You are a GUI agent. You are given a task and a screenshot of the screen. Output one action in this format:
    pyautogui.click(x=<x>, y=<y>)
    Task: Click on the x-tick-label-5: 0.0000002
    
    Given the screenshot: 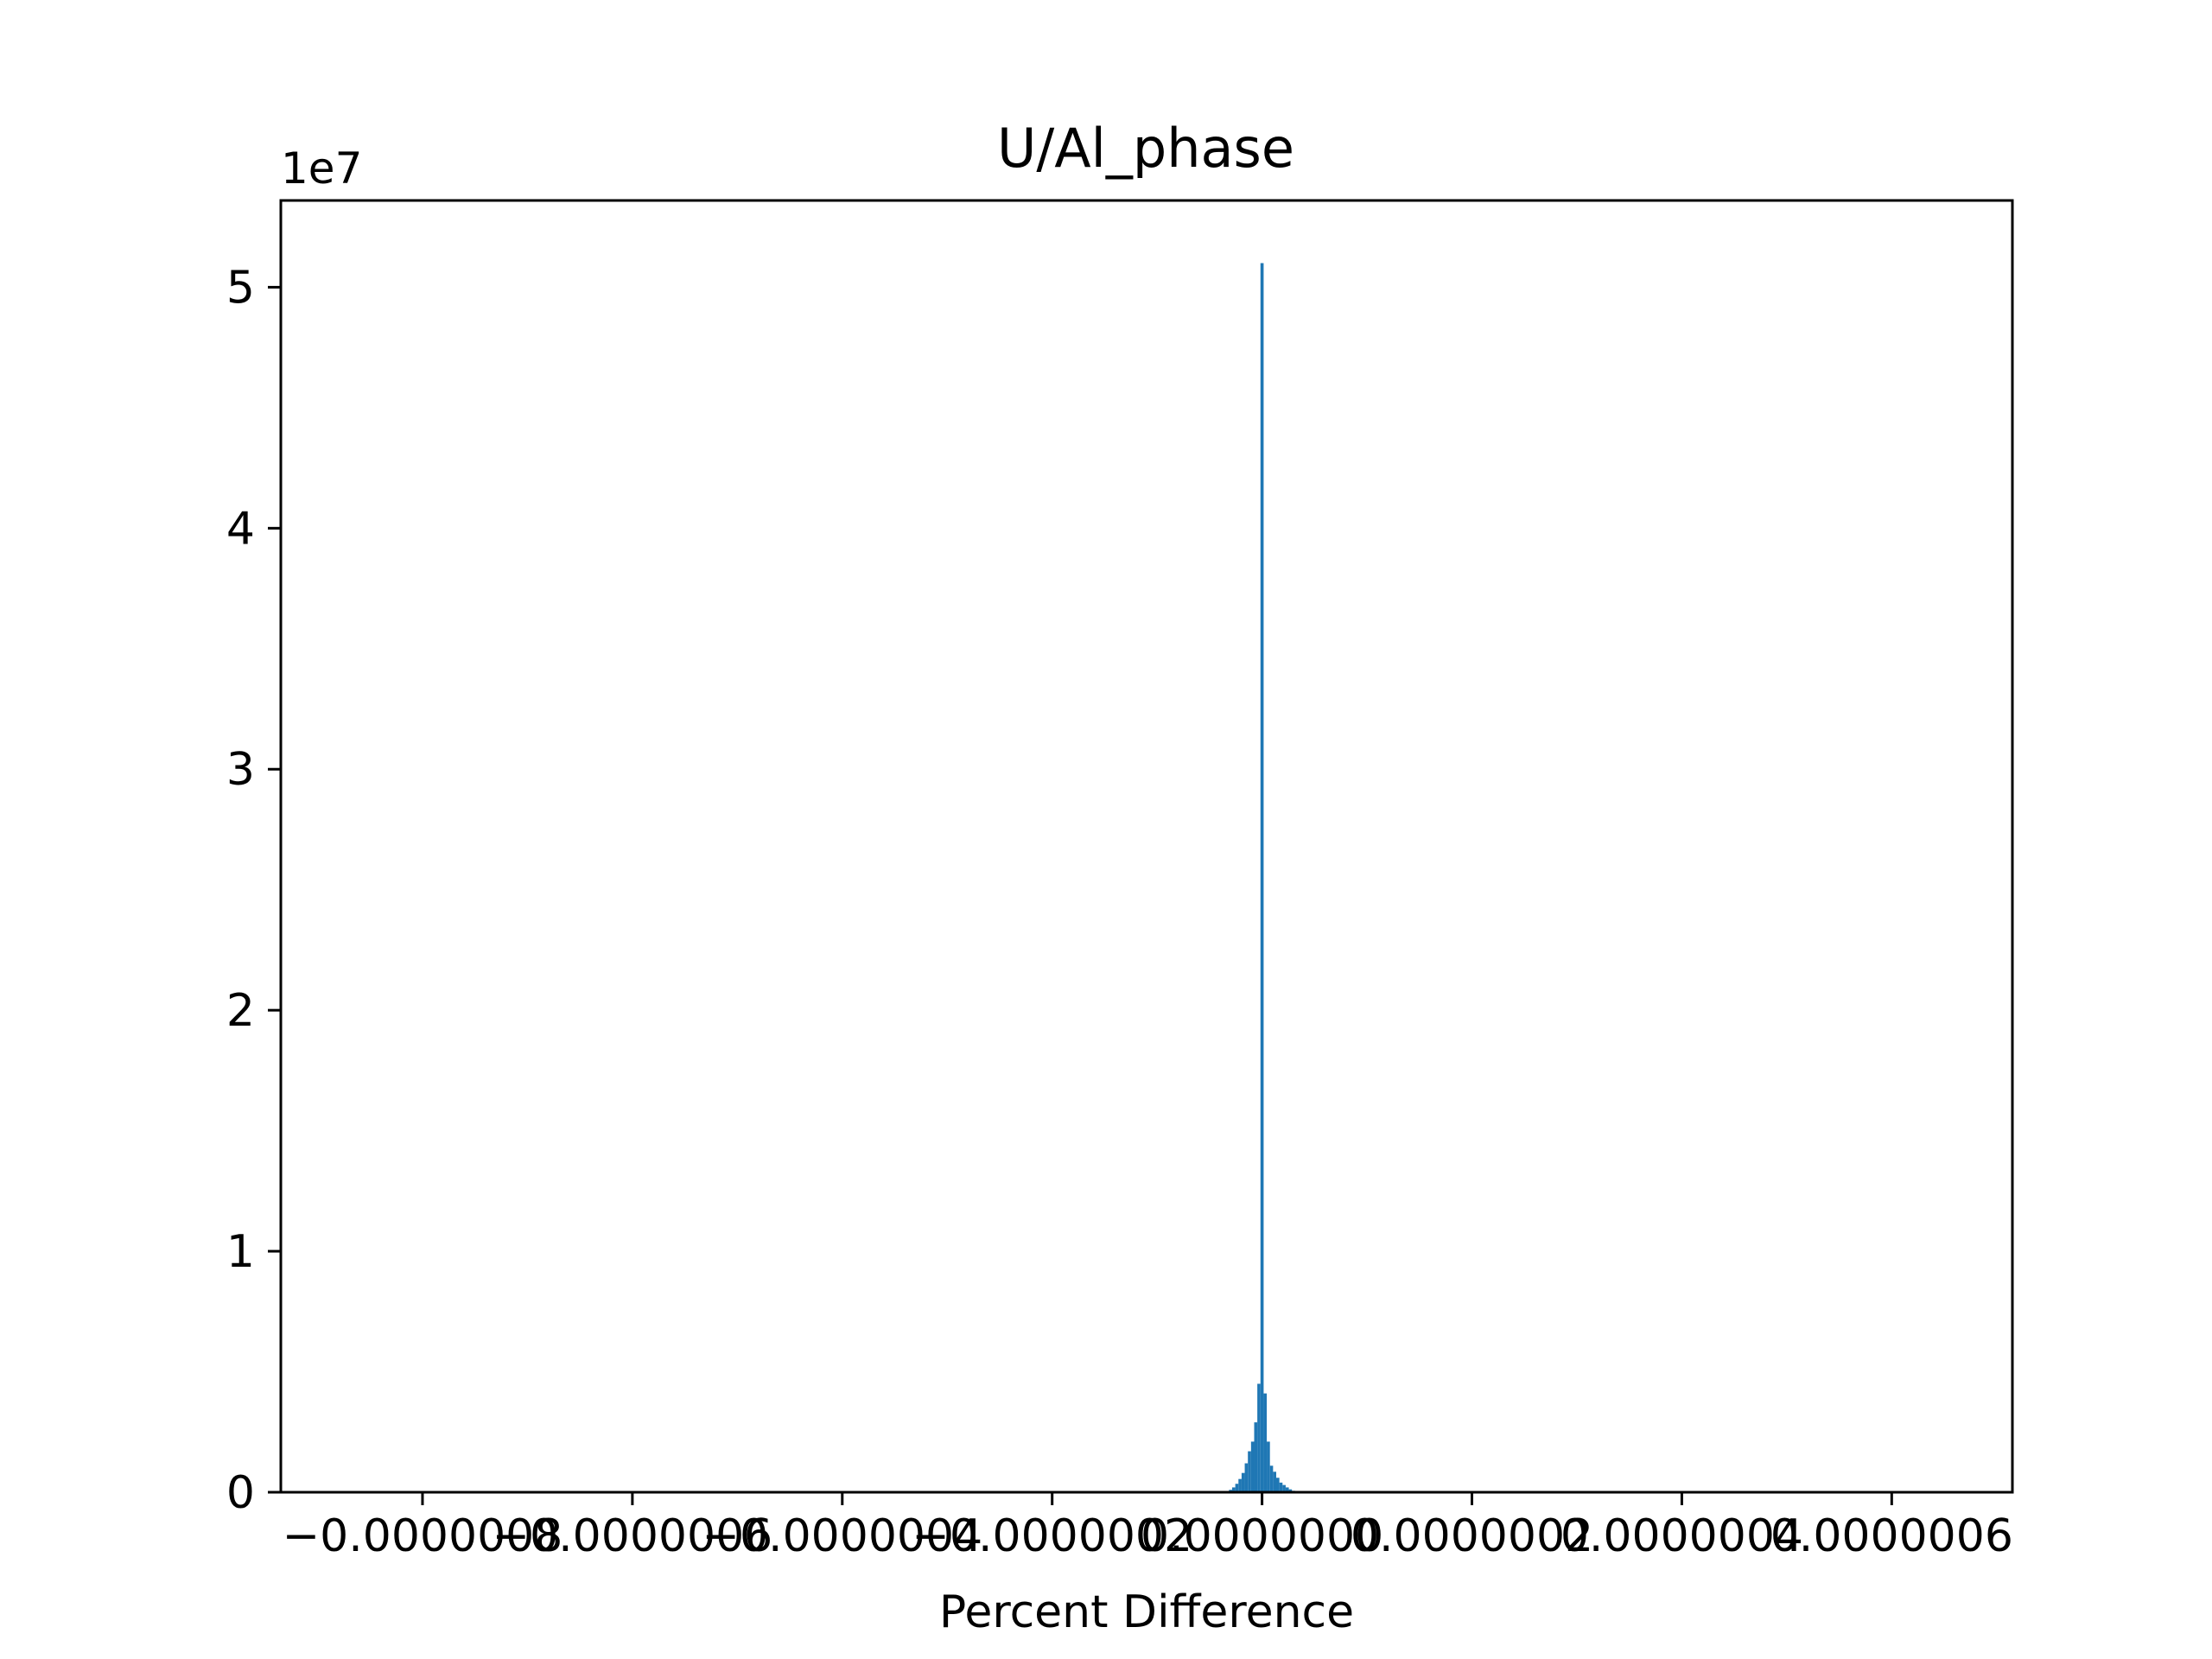 What is the action you would take?
    pyautogui.click(x=1472, y=1536)
    